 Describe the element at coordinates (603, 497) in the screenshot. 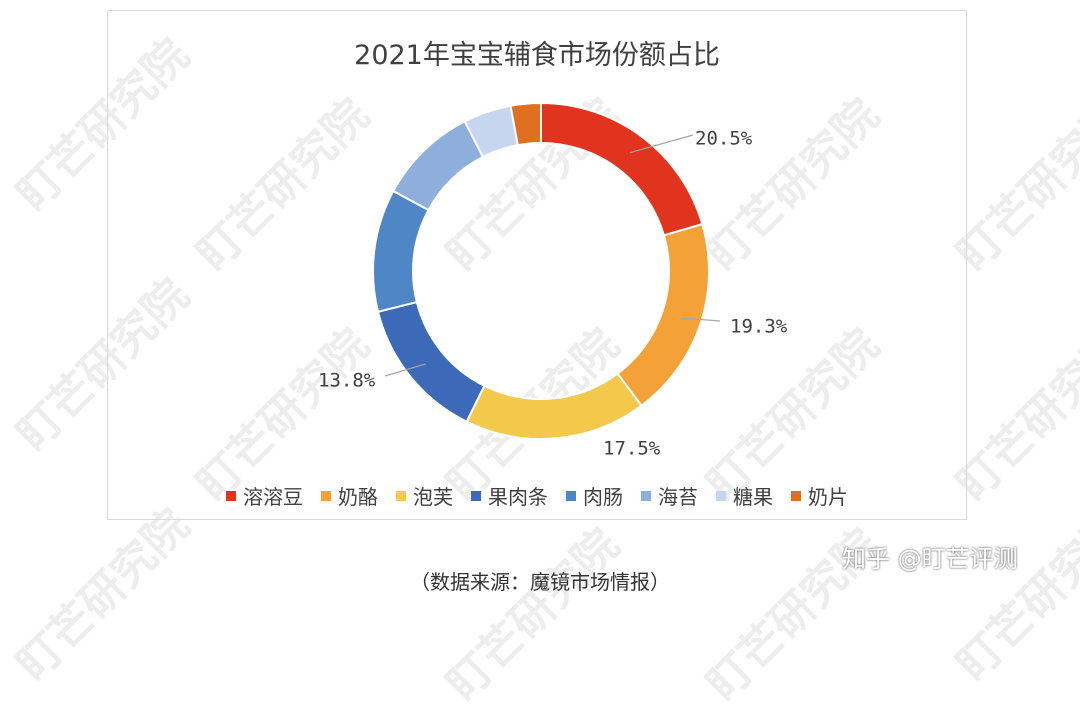

I see `legend-label: 肉肠` at that location.